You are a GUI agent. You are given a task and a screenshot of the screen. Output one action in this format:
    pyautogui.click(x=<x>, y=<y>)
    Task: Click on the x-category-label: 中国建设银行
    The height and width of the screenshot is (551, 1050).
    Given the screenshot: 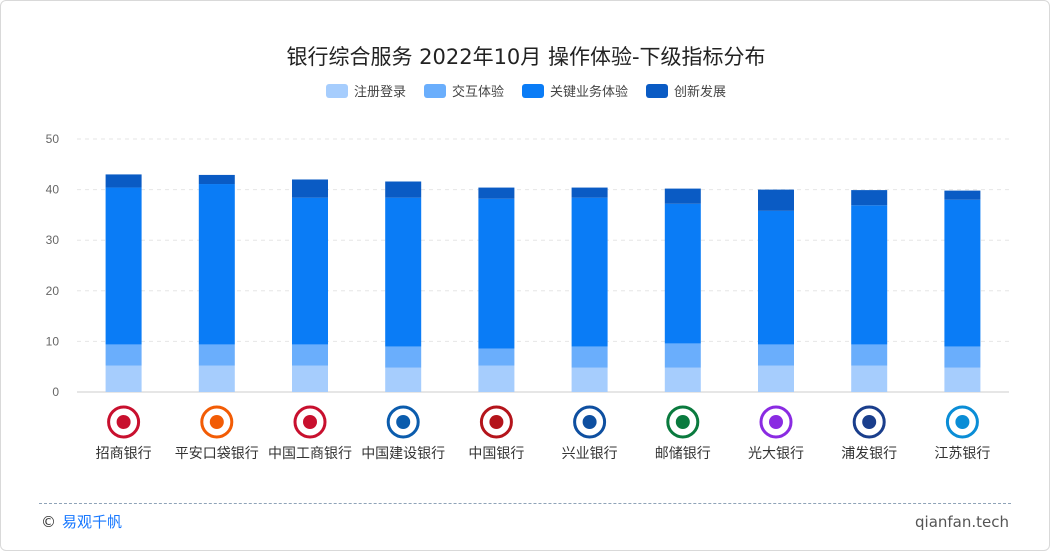 What is the action you would take?
    pyautogui.click(x=403, y=454)
    